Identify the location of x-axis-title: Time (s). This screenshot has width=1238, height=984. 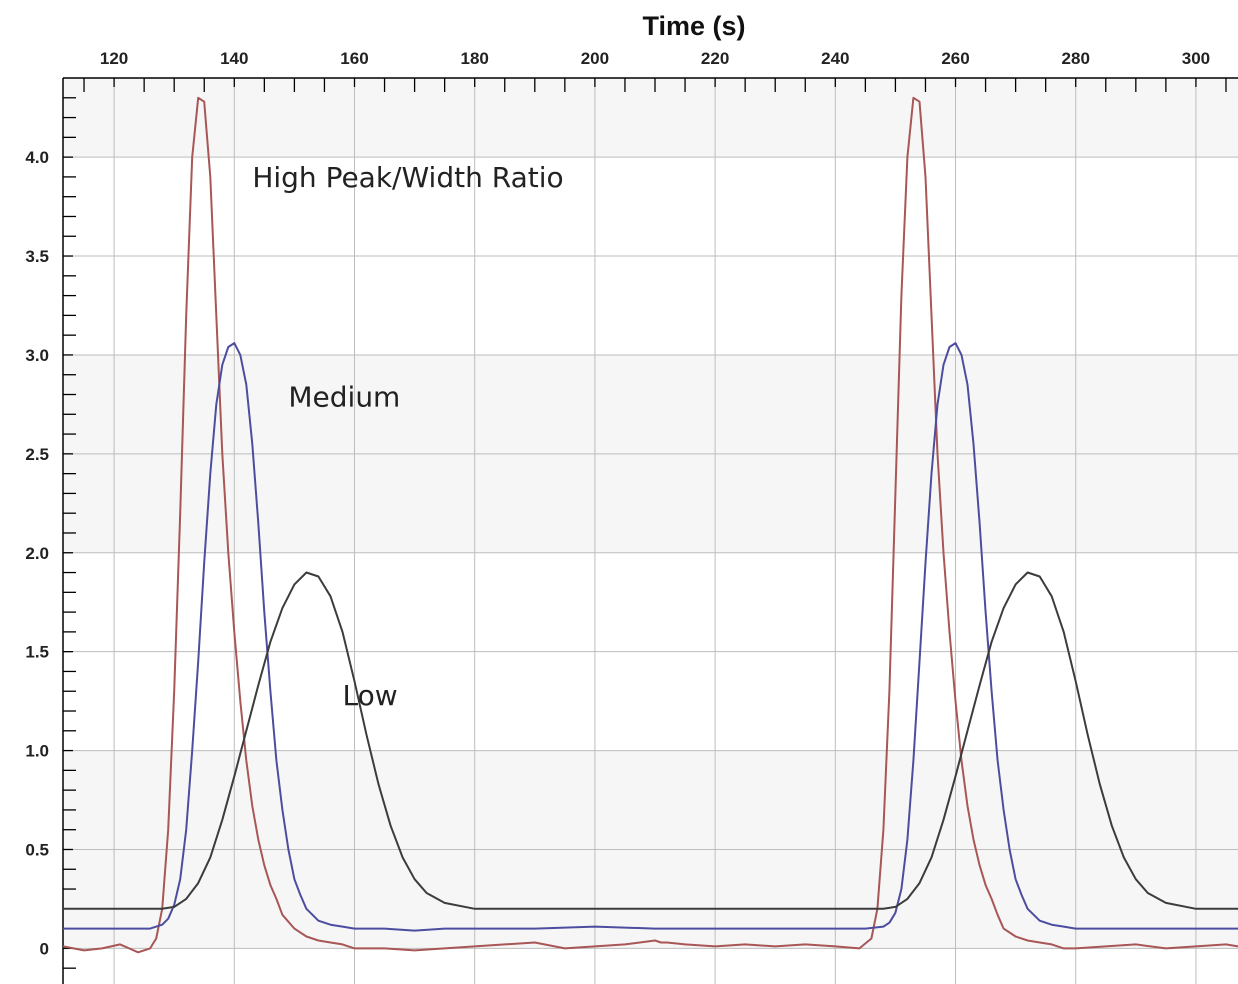
(693, 26).